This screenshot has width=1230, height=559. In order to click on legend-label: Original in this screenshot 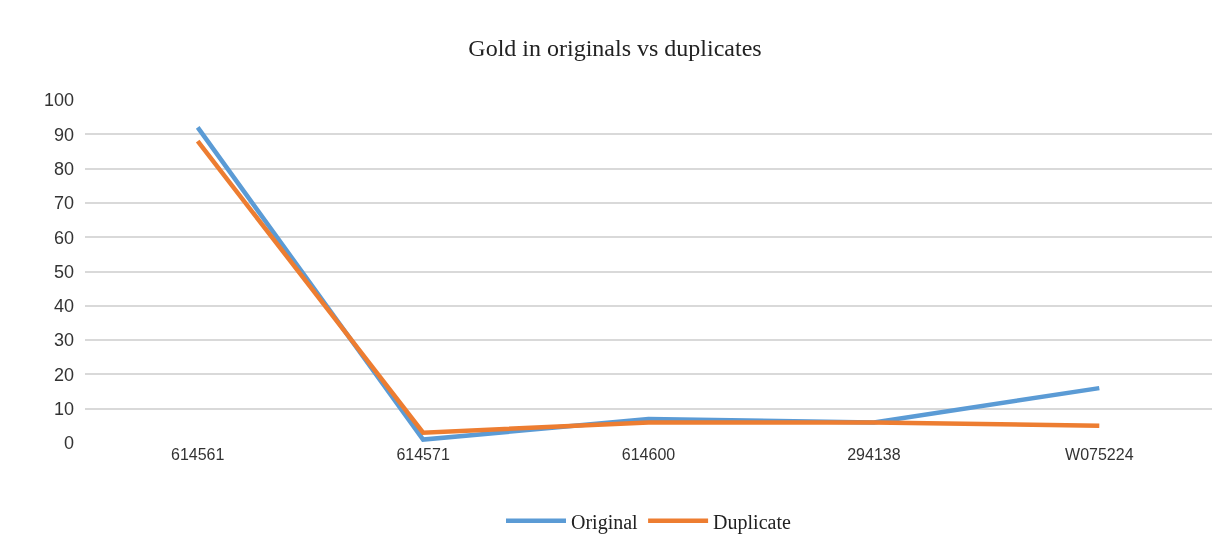, I will do `click(605, 522)`.